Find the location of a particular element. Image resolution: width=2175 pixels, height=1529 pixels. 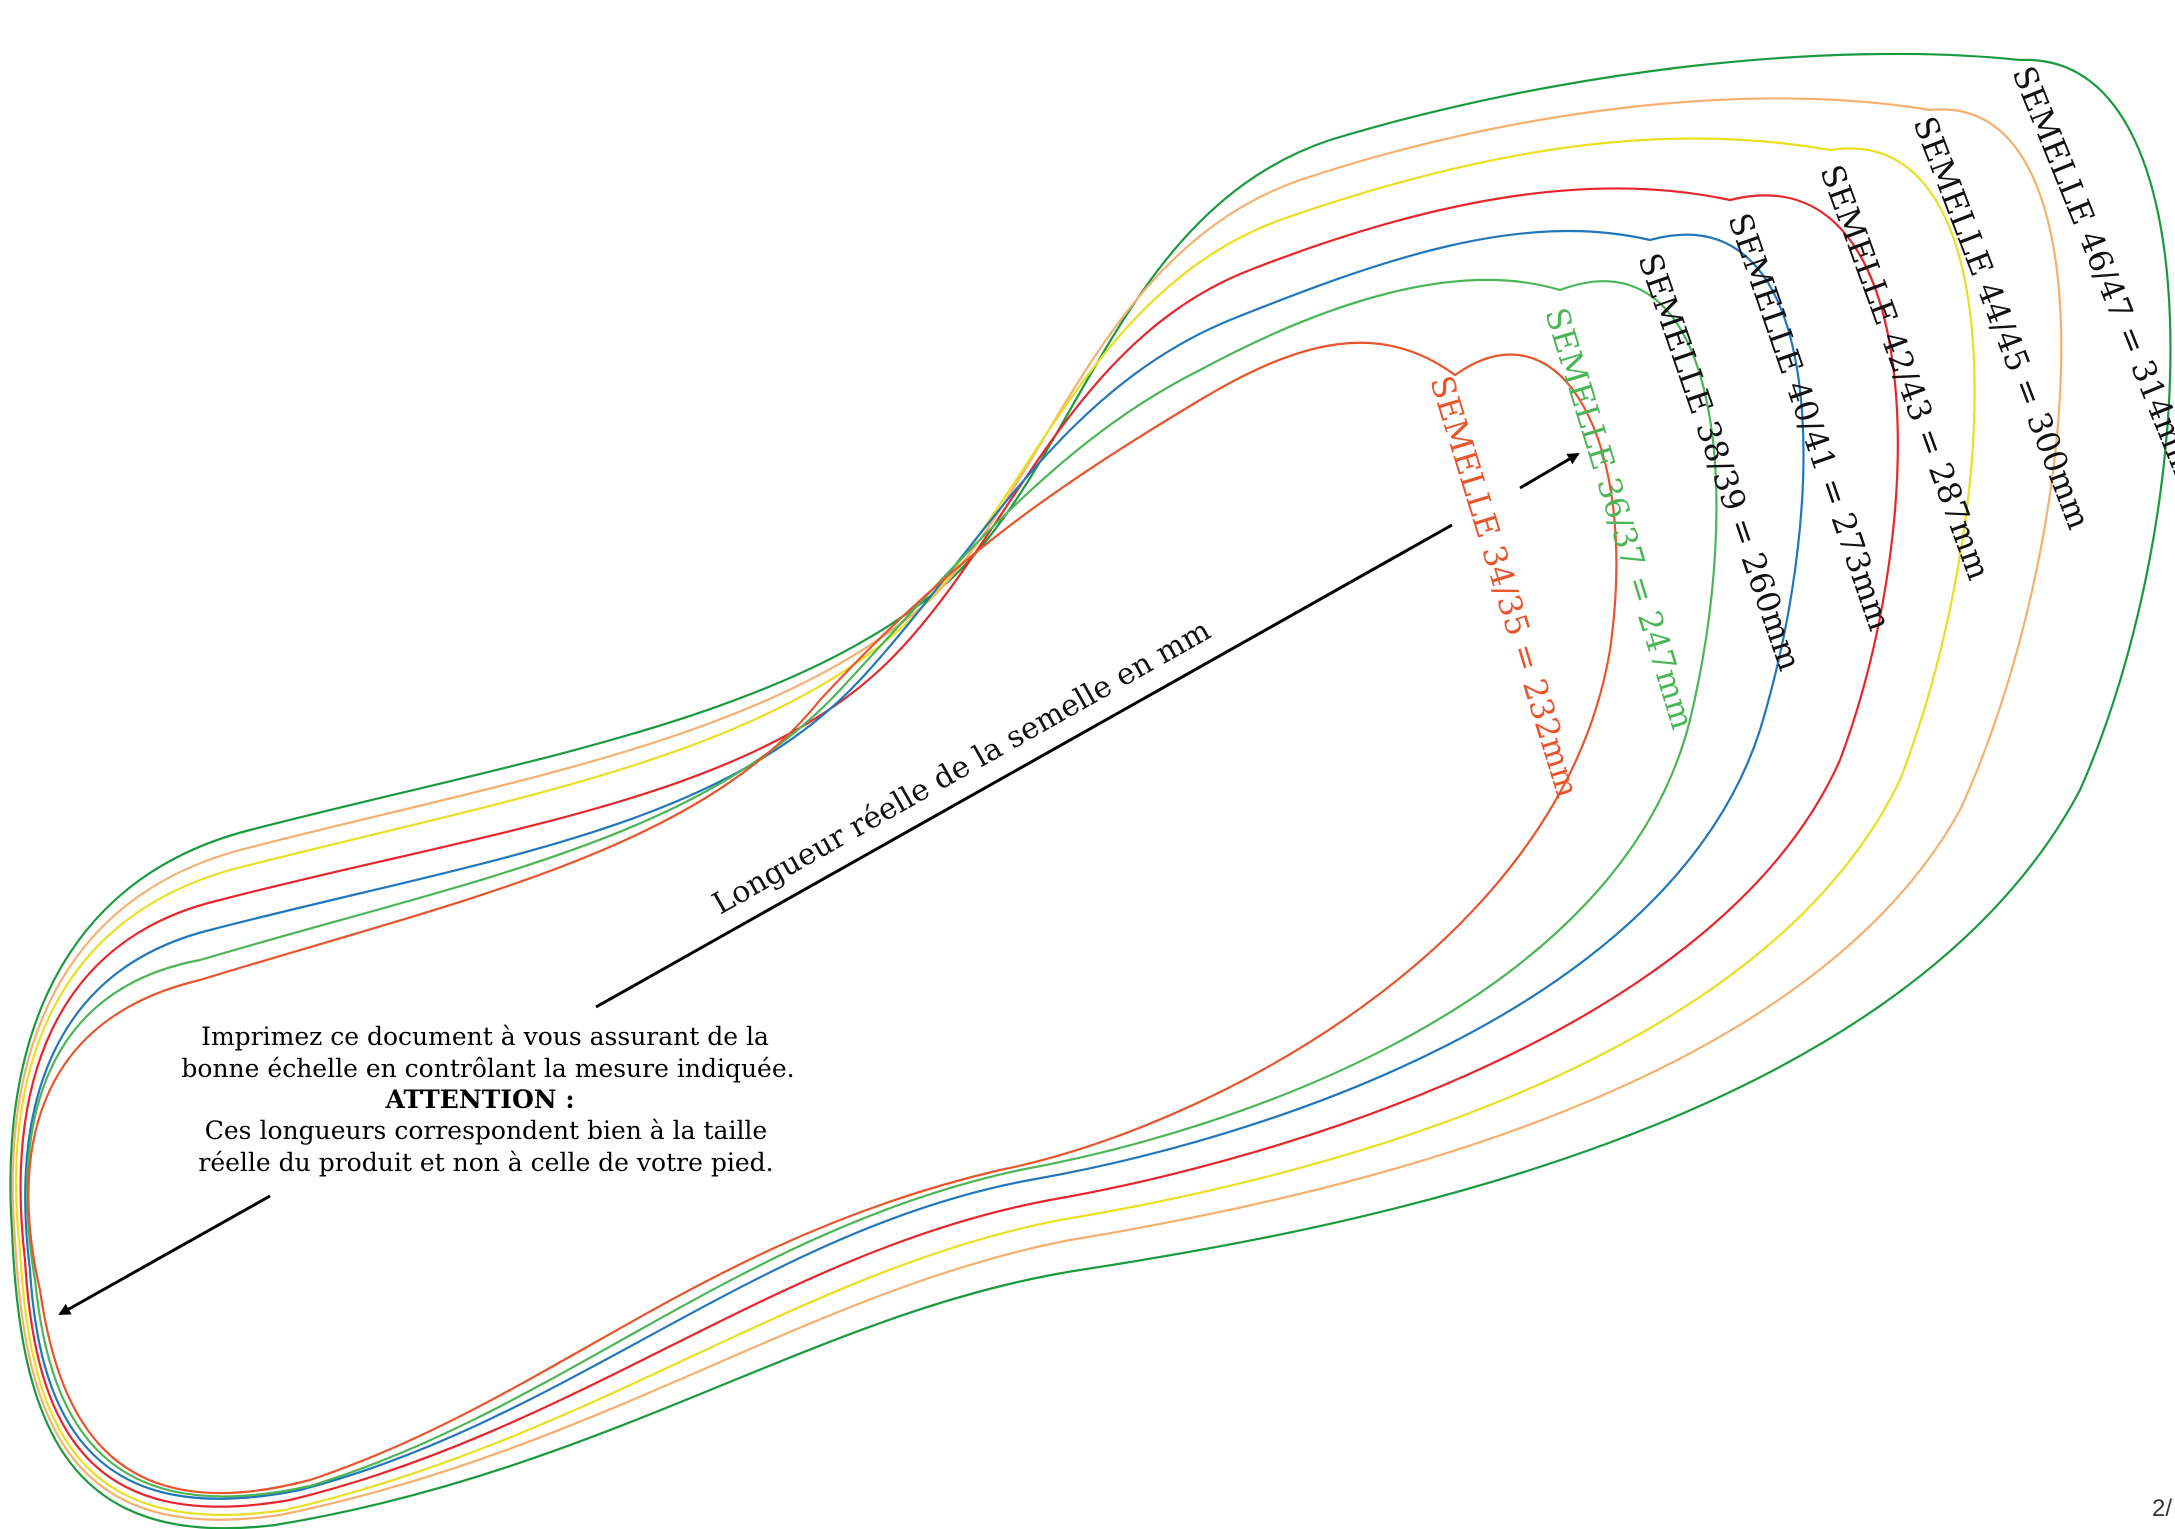

measure-arrow-top-tip is located at coordinates (1549, 471).